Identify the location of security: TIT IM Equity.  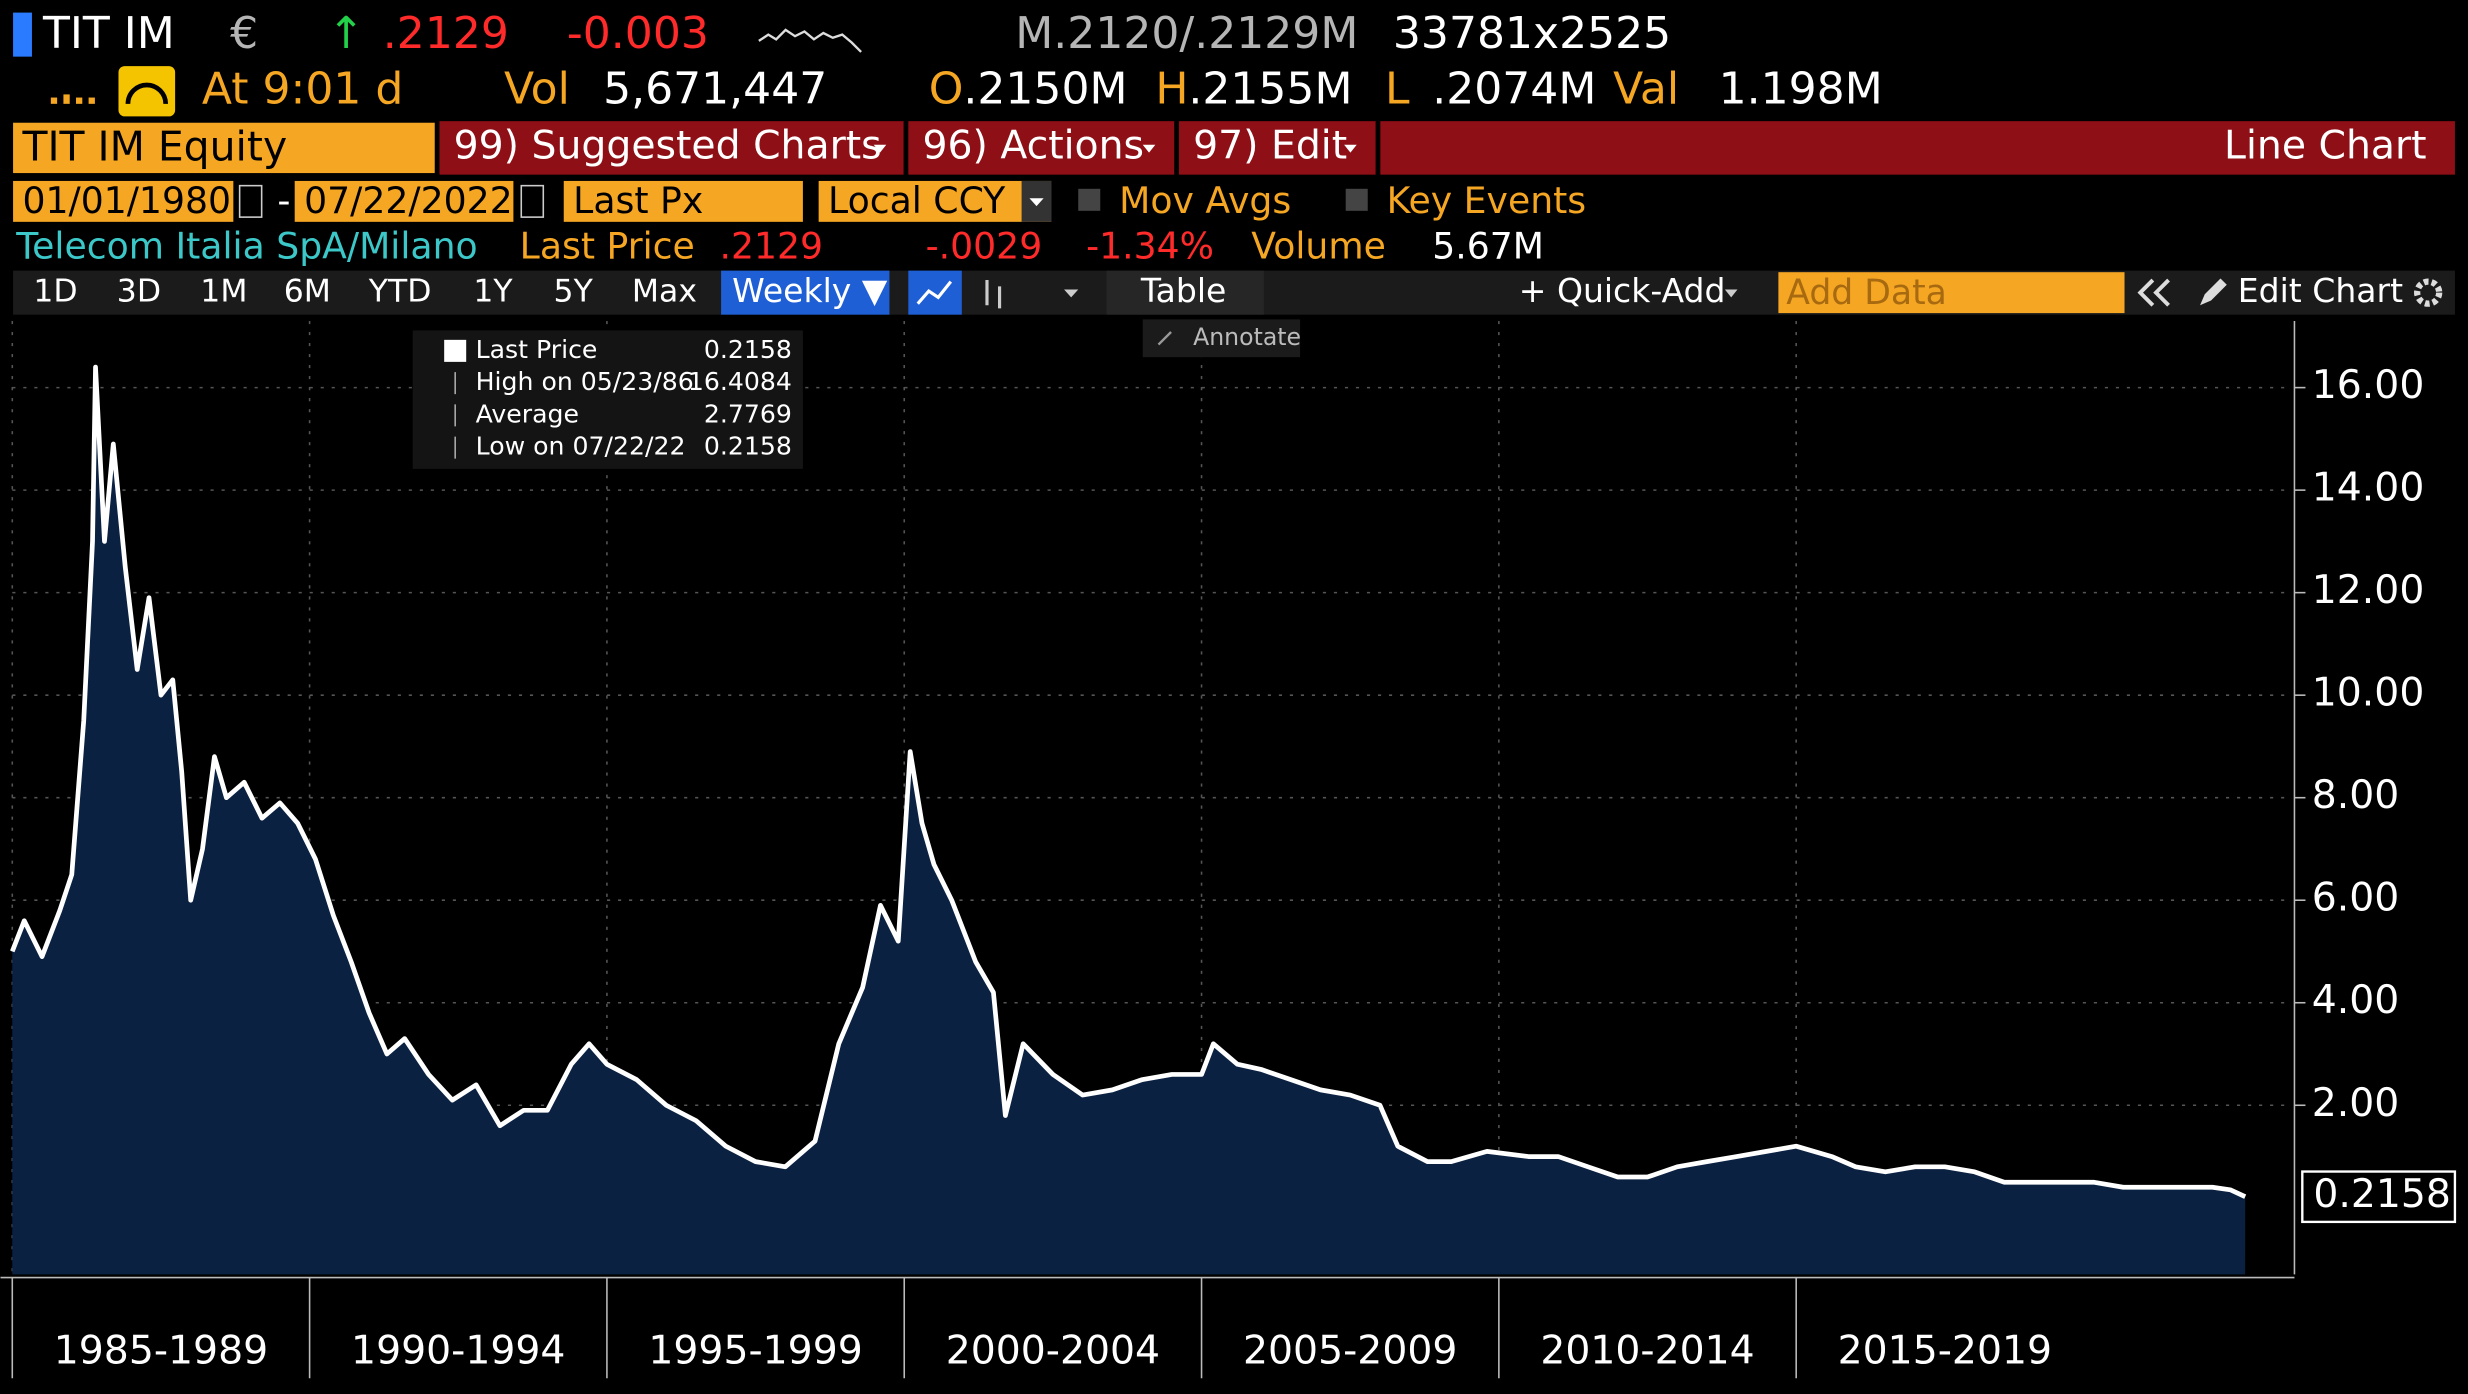
(155, 146).